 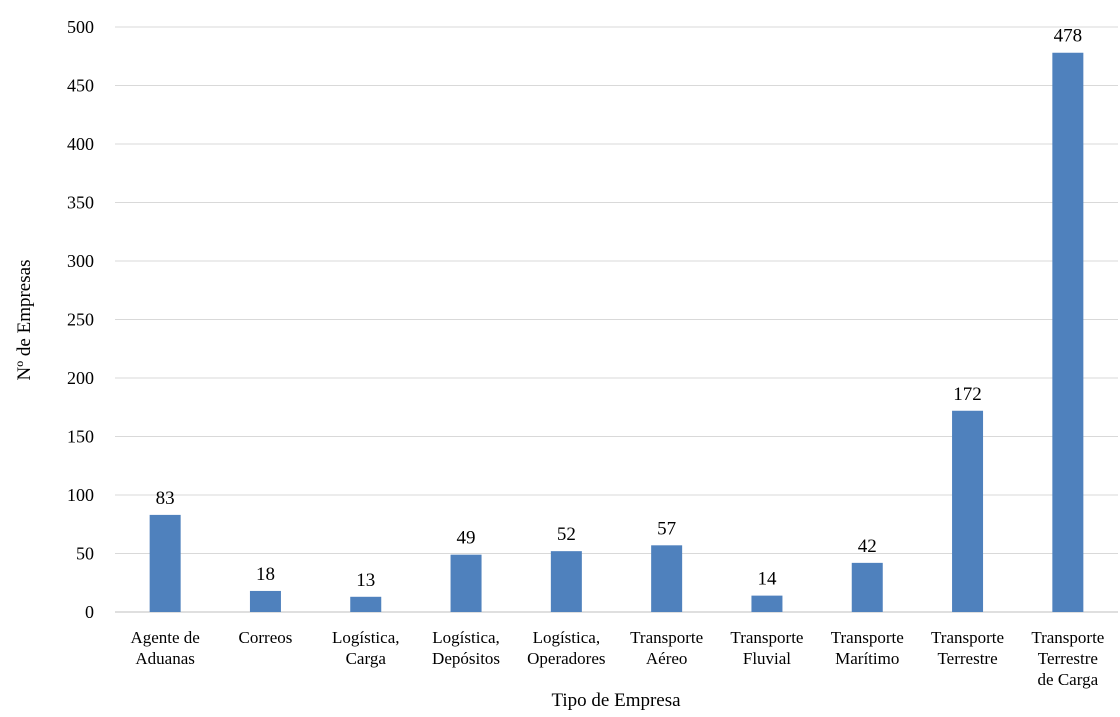 I want to click on data-label: 18, so click(x=265, y=574).